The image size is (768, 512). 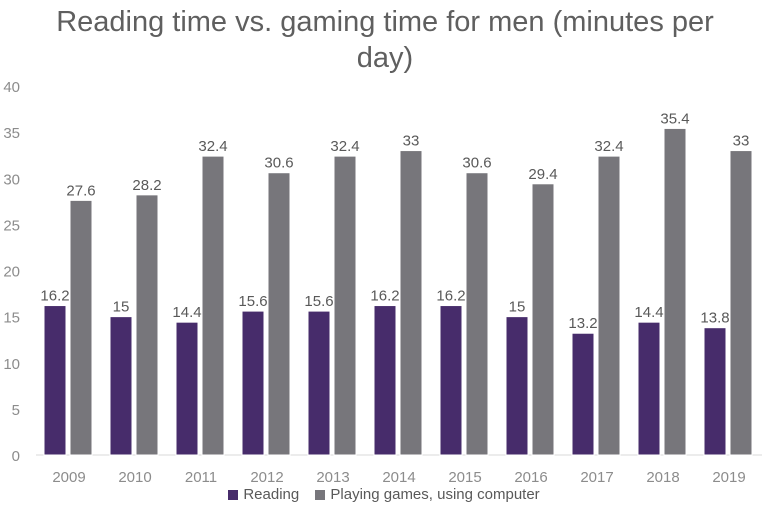 I want to click on data-label: 13.2, so click(x=582, y=323).